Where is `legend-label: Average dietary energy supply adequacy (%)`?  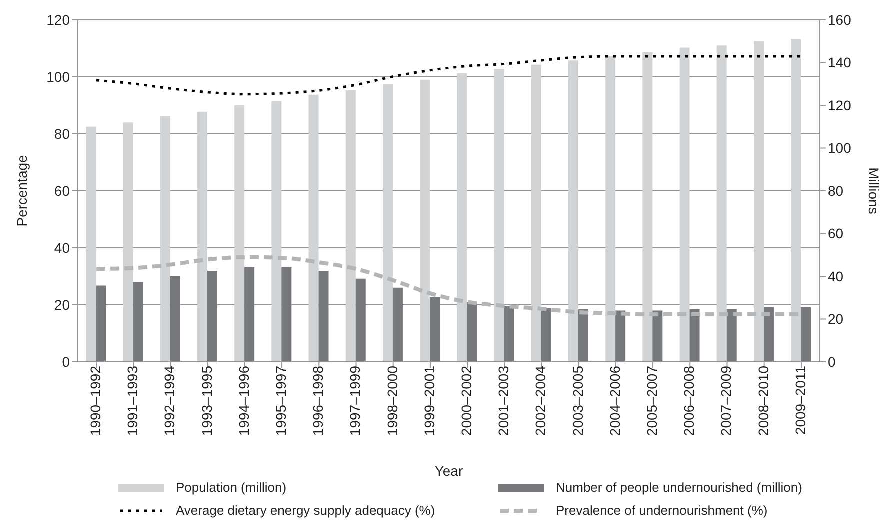
legend-label: Average dietary energy supply adequacy (%) is located at coordinates (306, 510).